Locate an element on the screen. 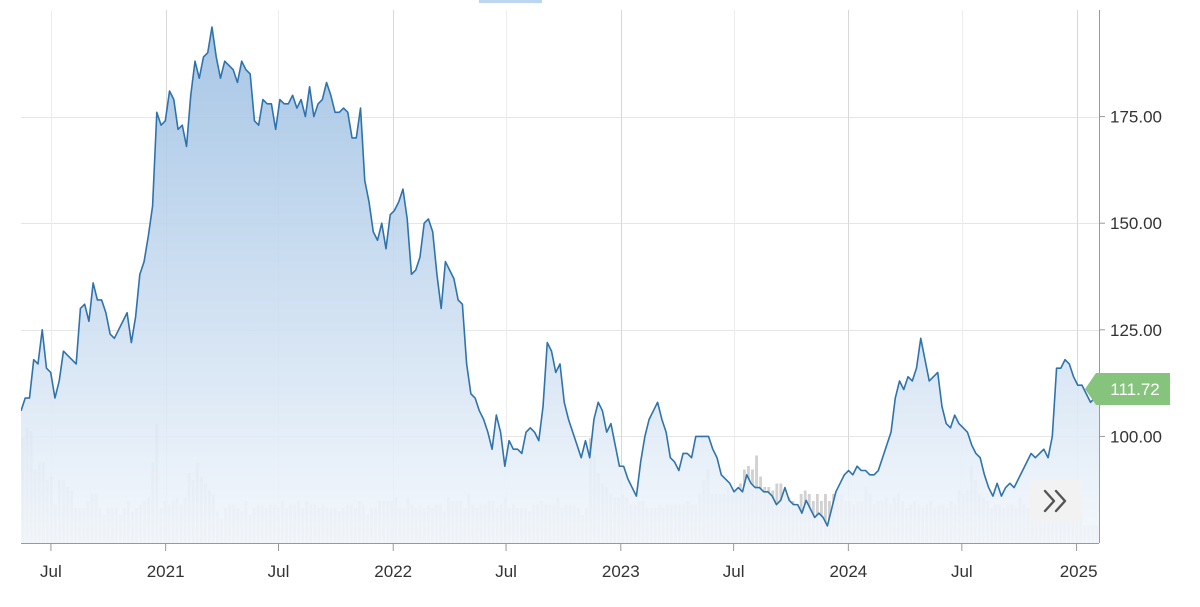 This screenshot has width=1200, height=607. y-axis-ticks: 100.00 125.00 150.00 175.00 is located at coordinates (1130, 277).